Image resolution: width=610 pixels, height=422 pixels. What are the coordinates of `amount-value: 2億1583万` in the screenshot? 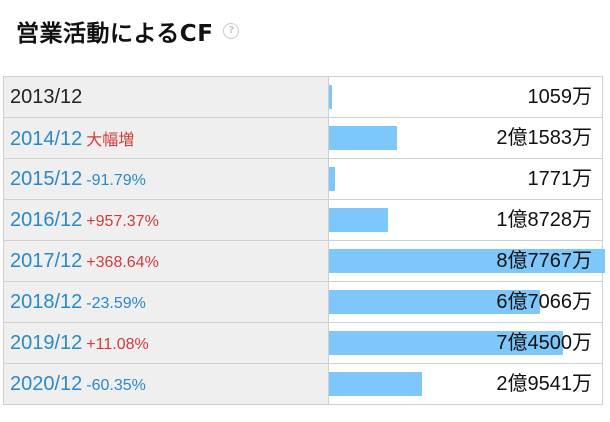 It's located at (544, 138).